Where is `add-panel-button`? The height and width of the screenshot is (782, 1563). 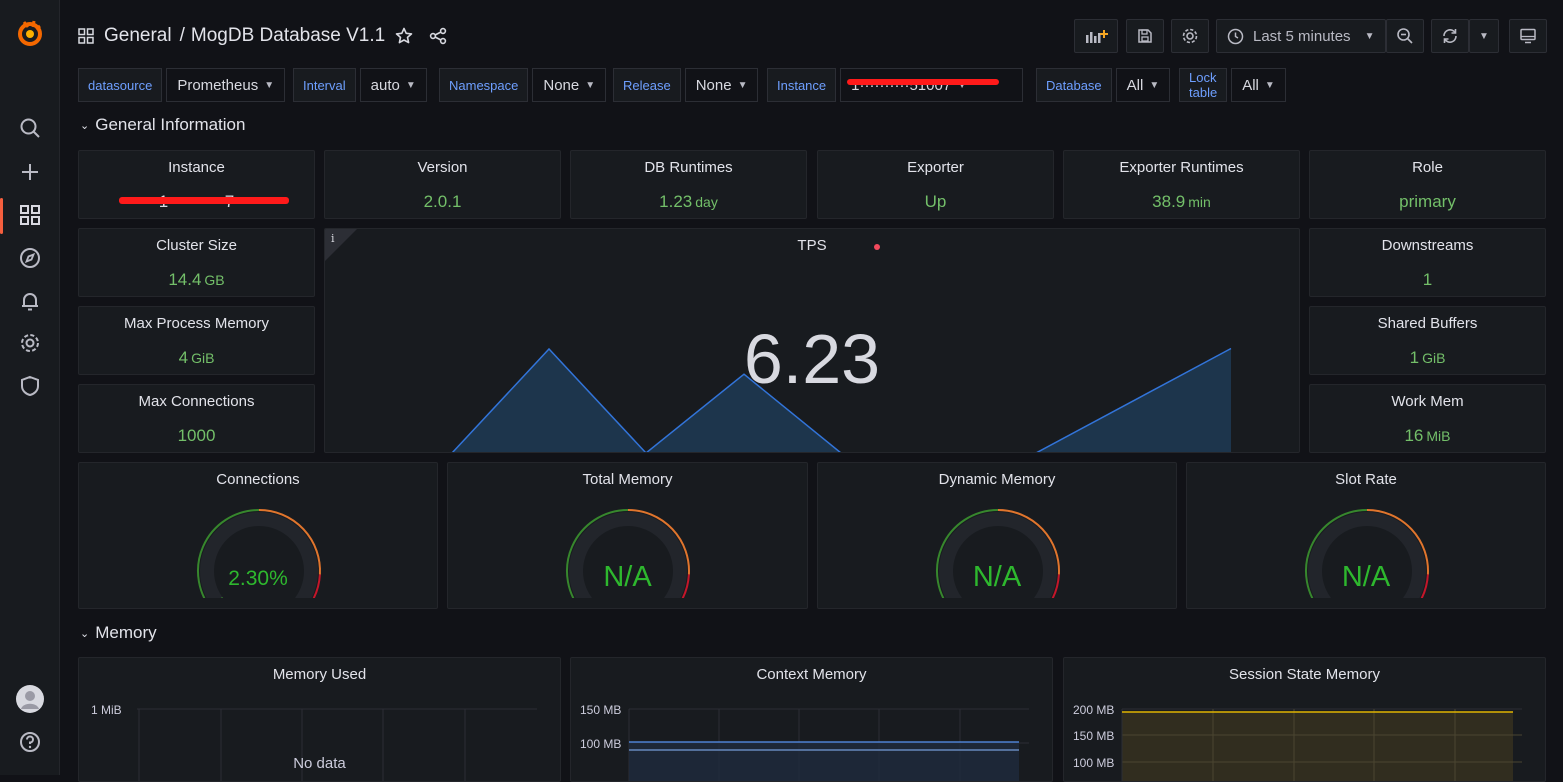
add-panel-button is located at coordinates (1096, 36).